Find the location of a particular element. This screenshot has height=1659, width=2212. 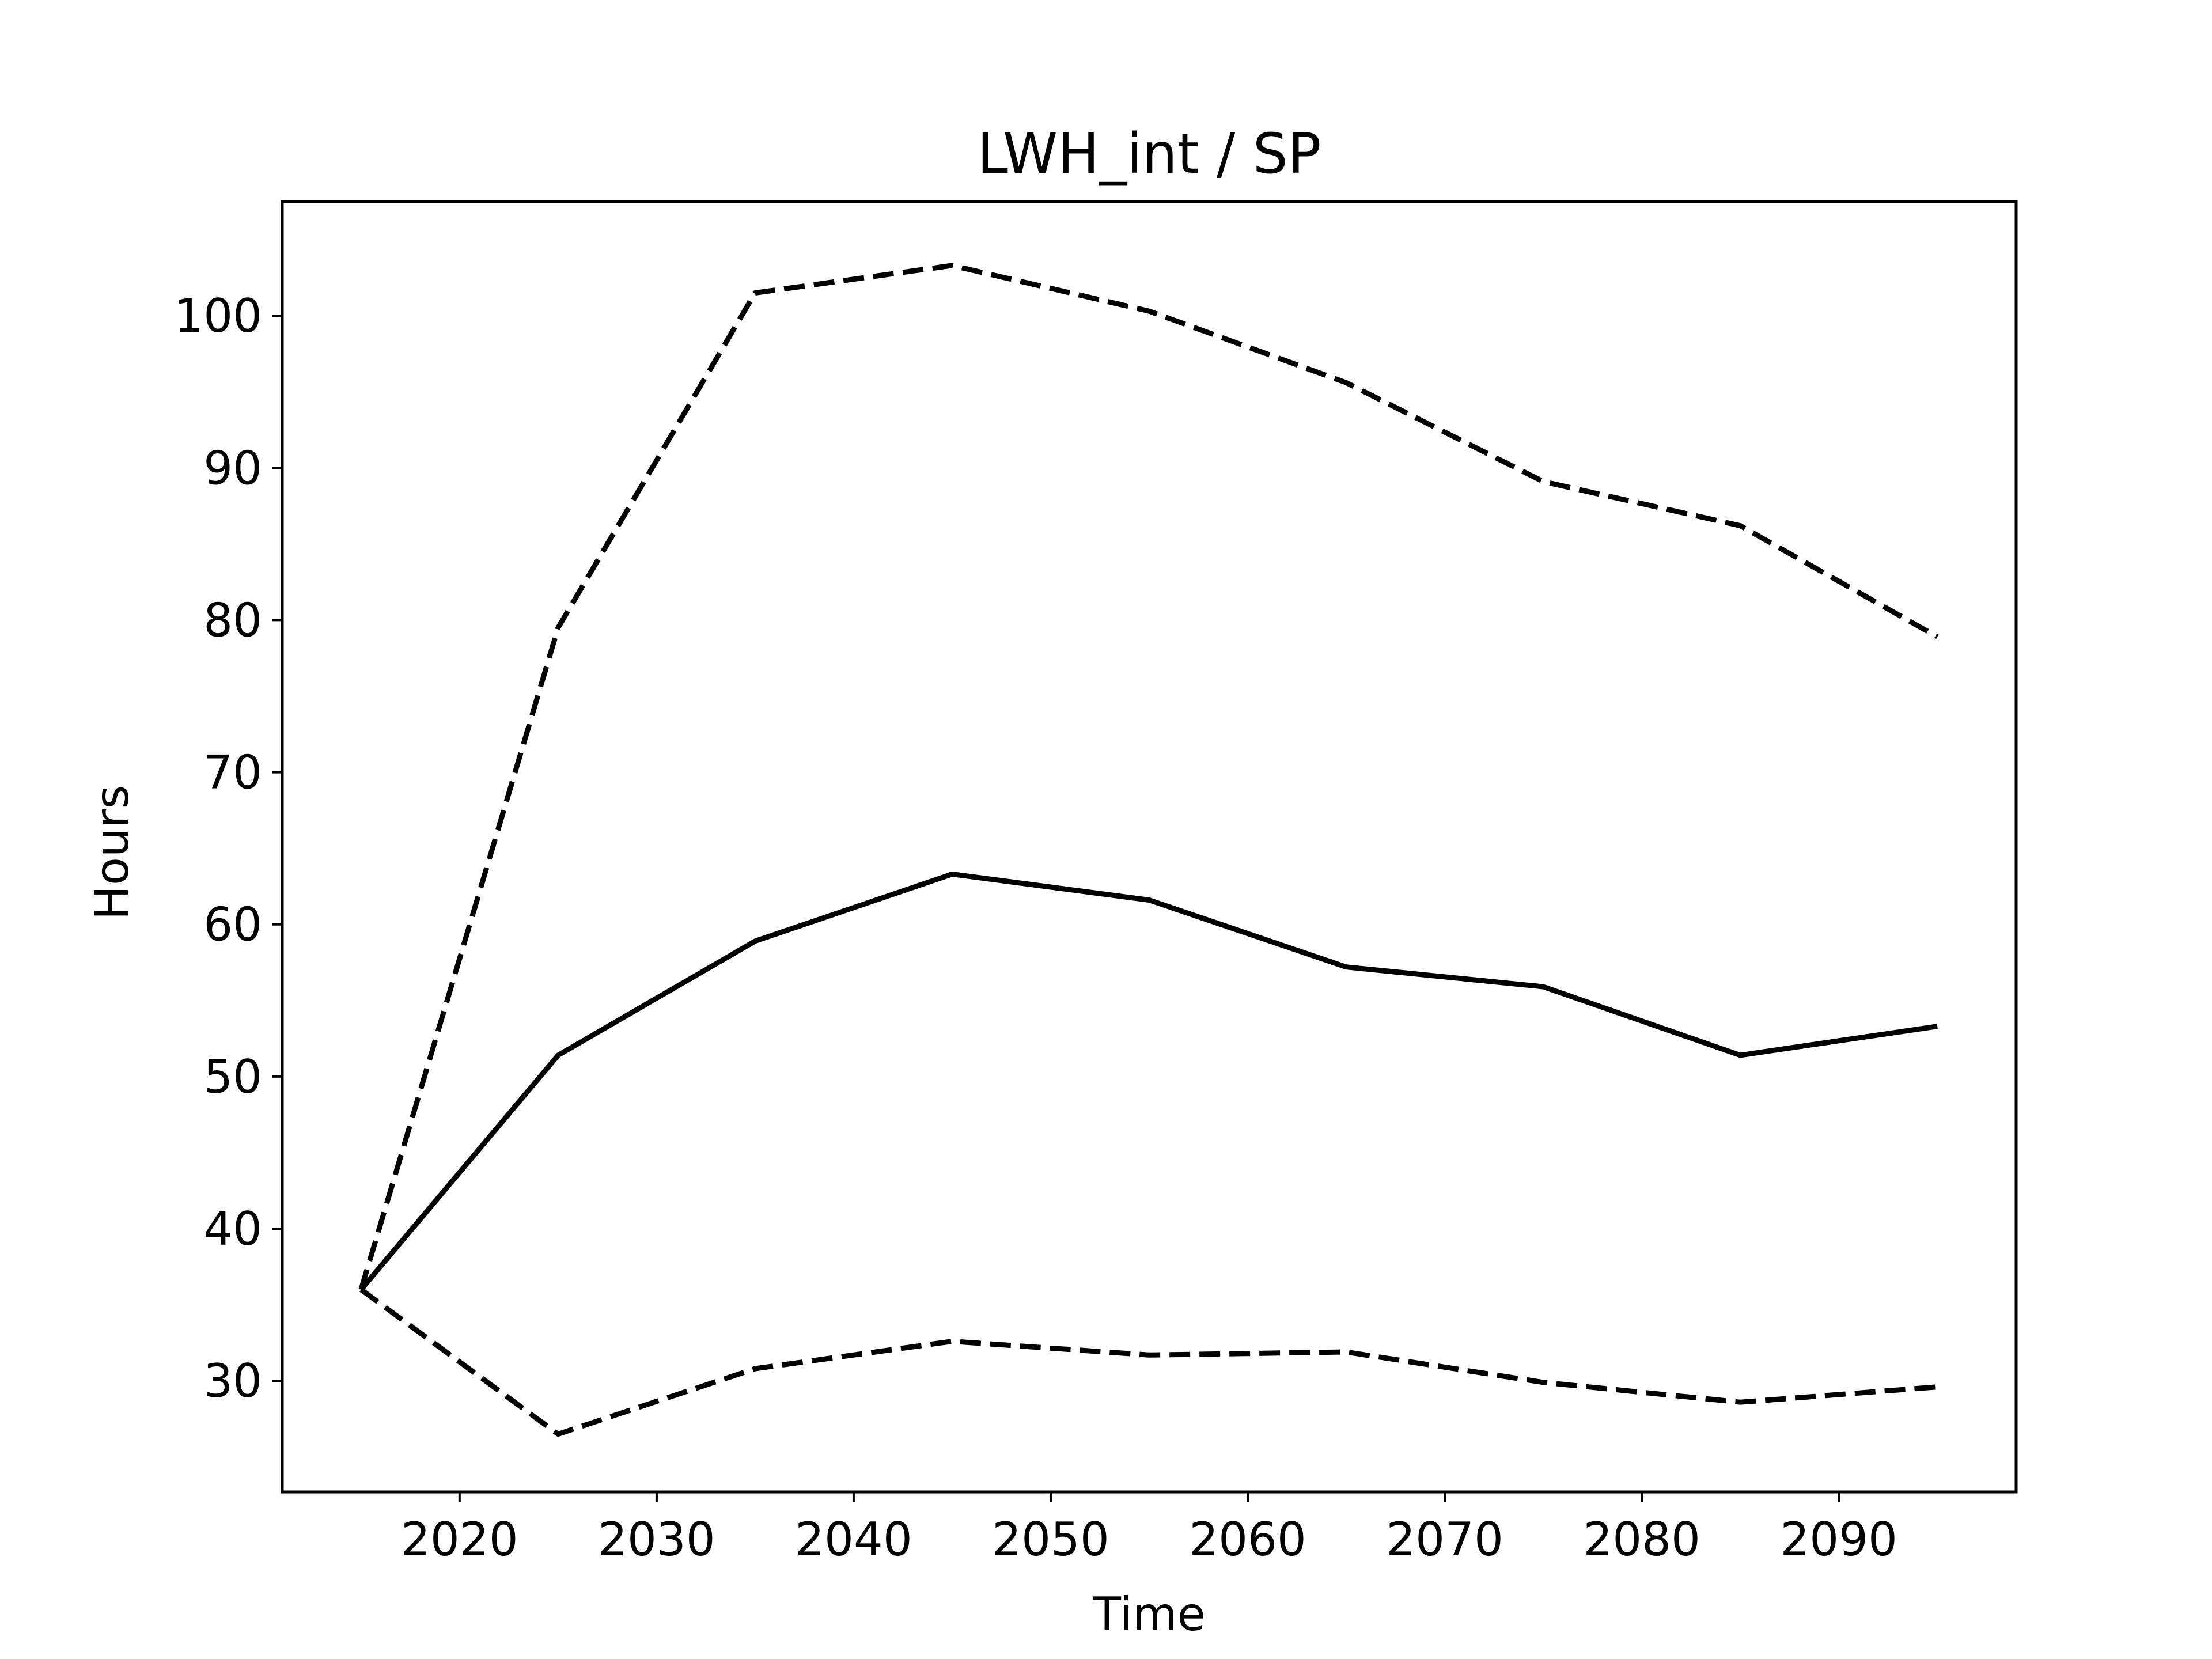

x-axis: 2020 2030 2040 2050 2060 2070 2080 2090 is located at coordinates (1149, 1529).